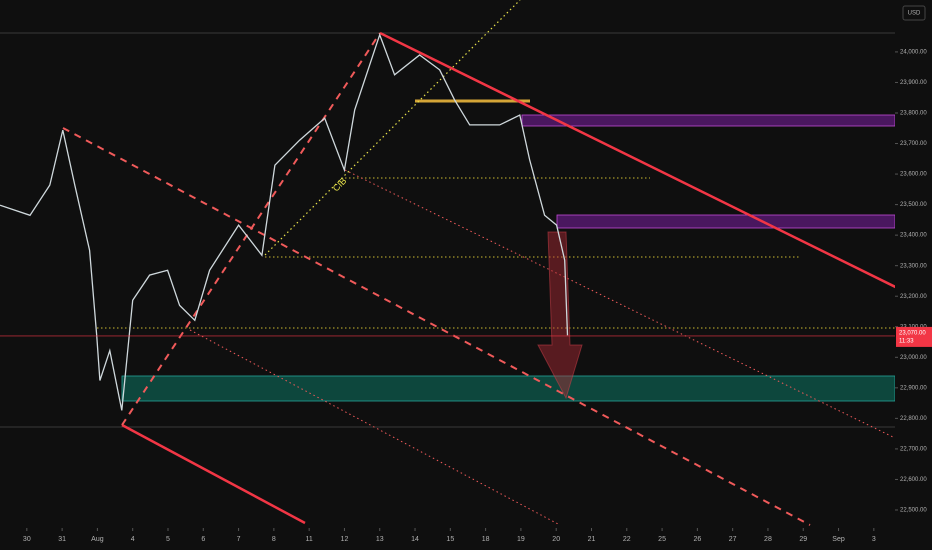 The height and width of the screenshot is (550, 932). Describe the element at coordinates (592, 539) in the screenshot. I see `x-tick-label: 21` at that location.